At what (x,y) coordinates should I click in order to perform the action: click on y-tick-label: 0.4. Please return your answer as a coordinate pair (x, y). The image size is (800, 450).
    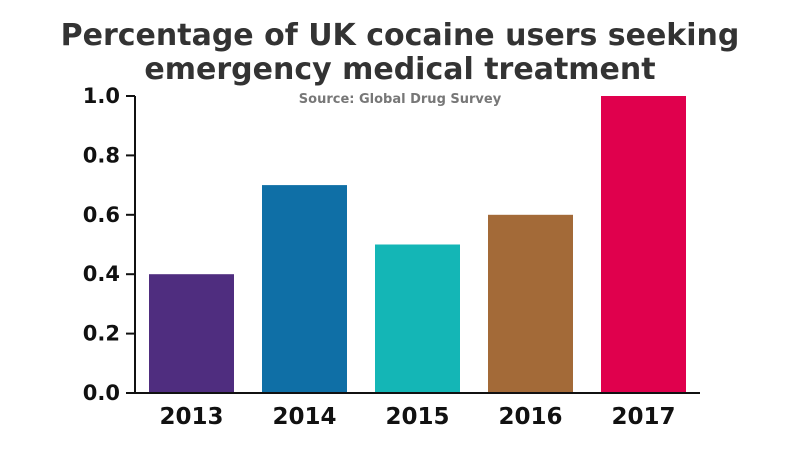
    Looking at the image, I should click on (101, 274).